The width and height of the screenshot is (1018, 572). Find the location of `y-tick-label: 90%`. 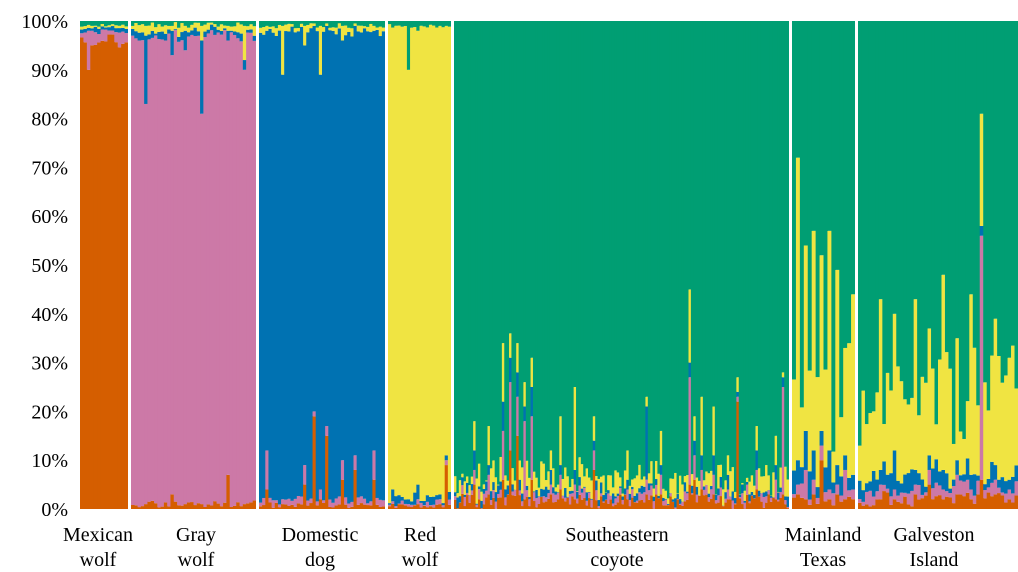

y-tick-label: 90% is located at coordinates (49, 71).